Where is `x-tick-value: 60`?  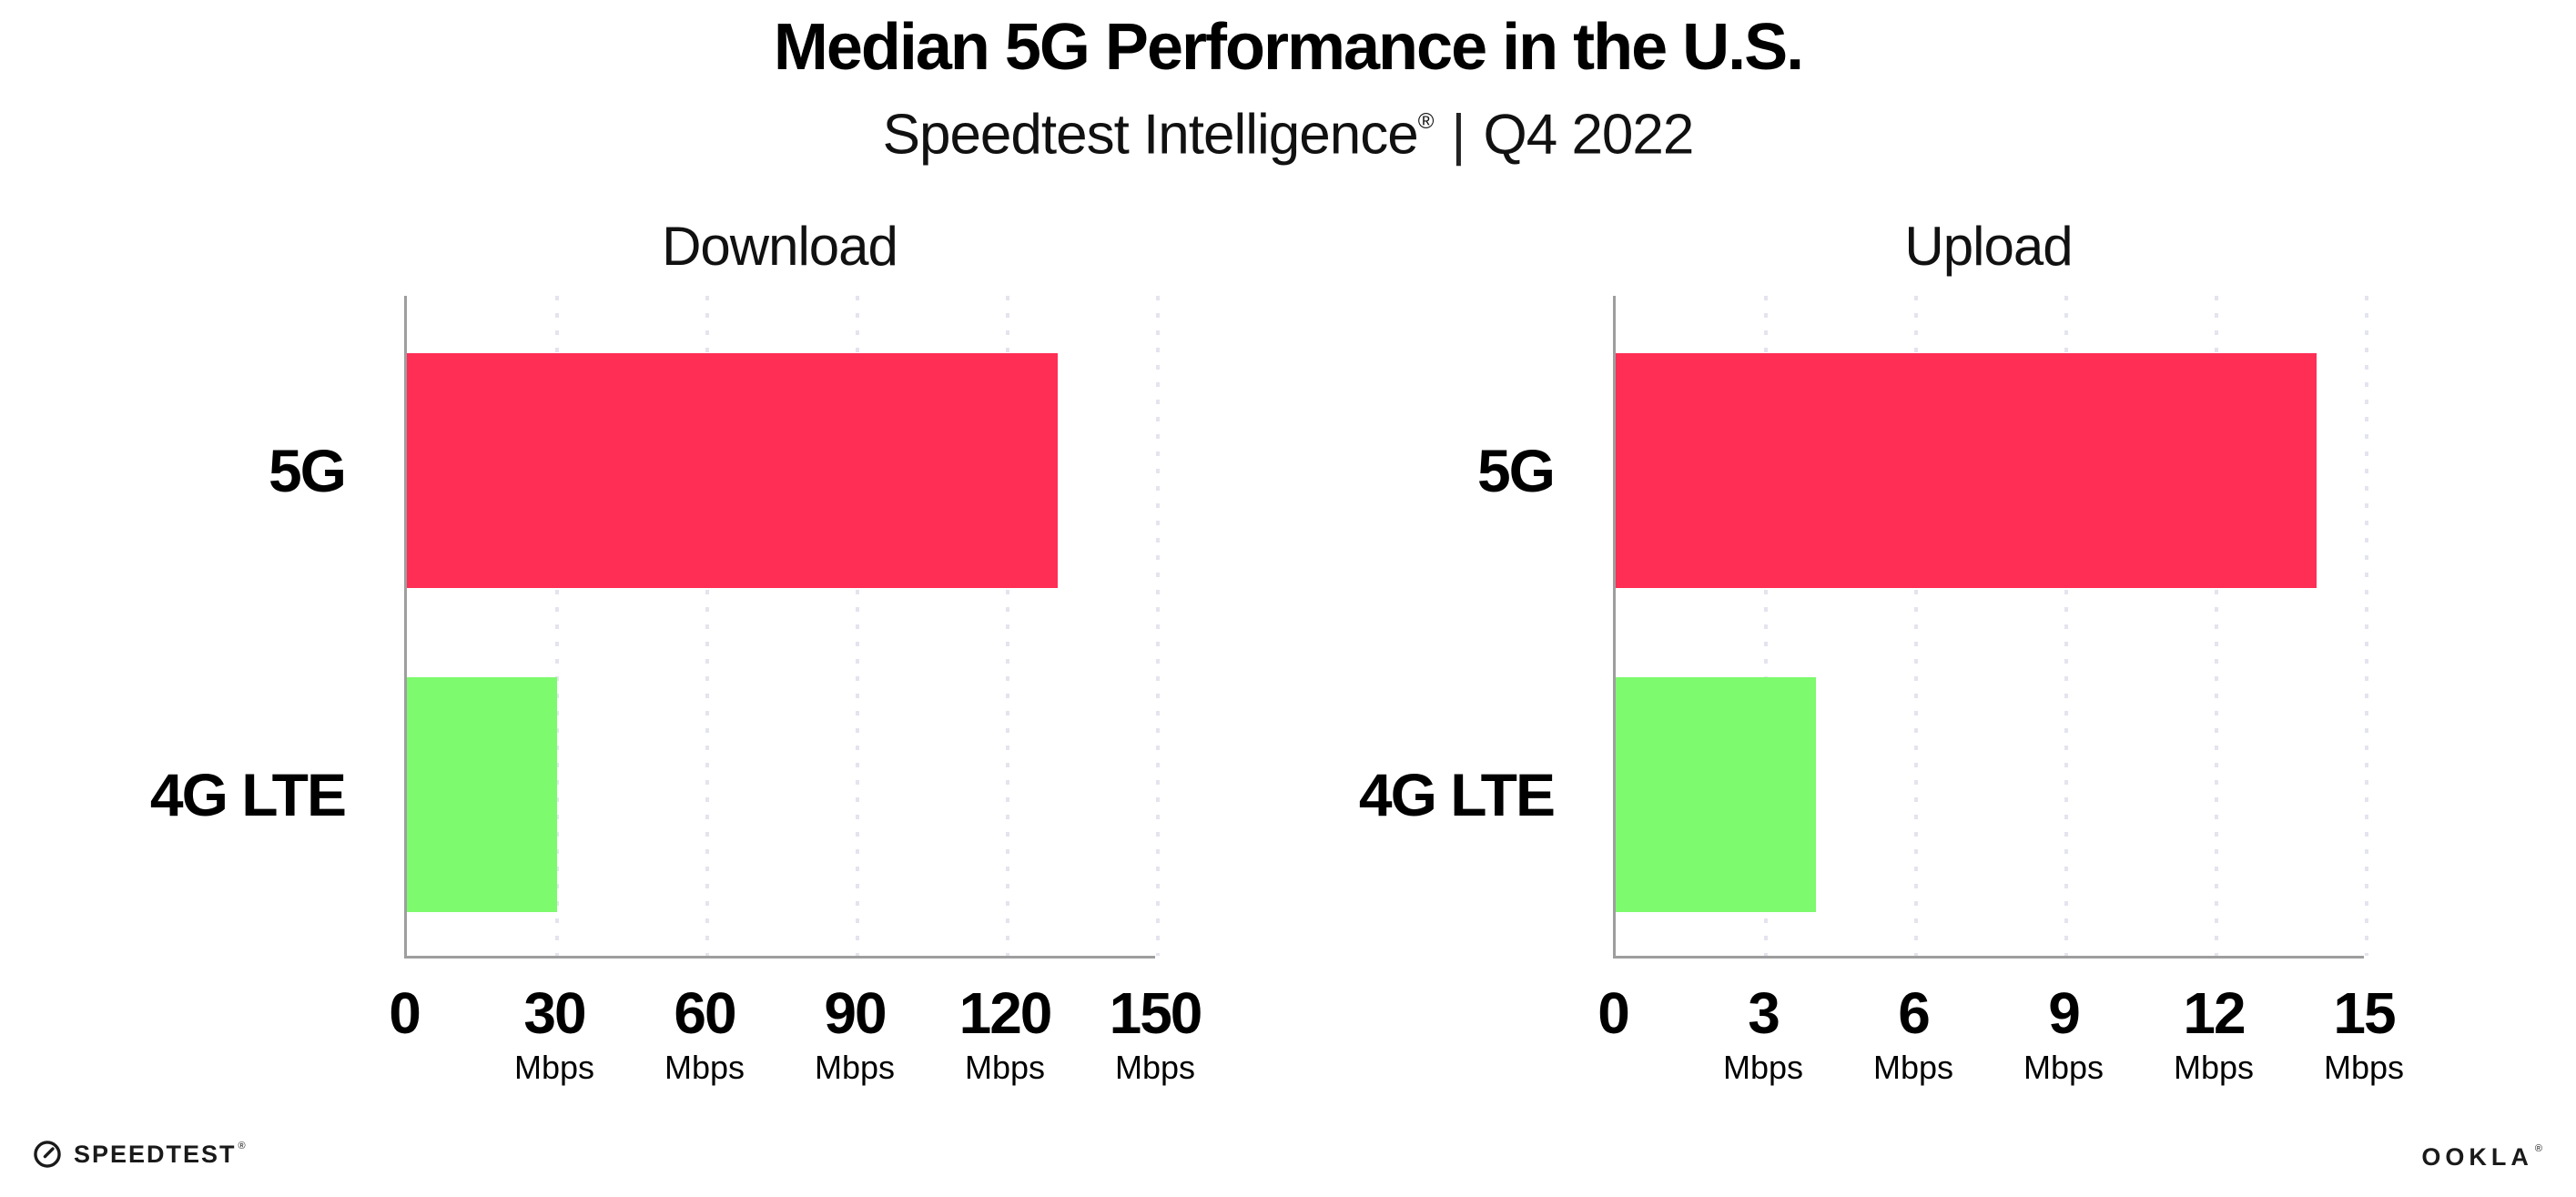
x-tick-value: 60 is located at coordinates (705, 1013).